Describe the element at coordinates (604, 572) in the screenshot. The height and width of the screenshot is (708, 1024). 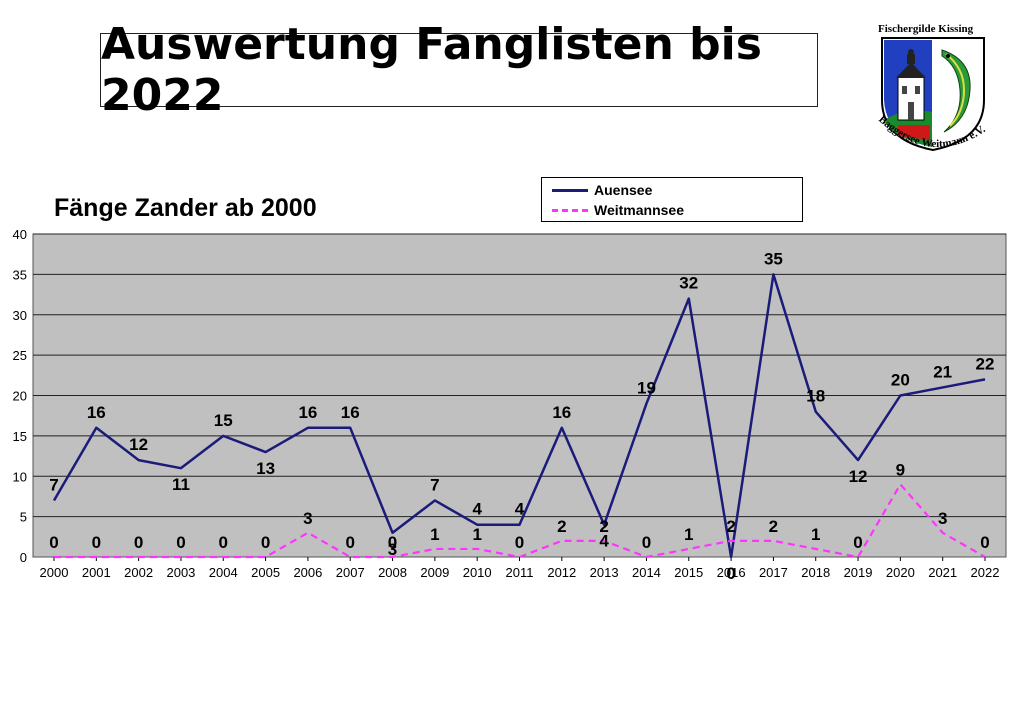
I see `x-tick-label: 2013` at that location.